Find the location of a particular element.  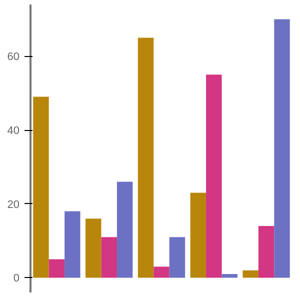

y-tick-label: 40 is located at coordinates (13, 131).